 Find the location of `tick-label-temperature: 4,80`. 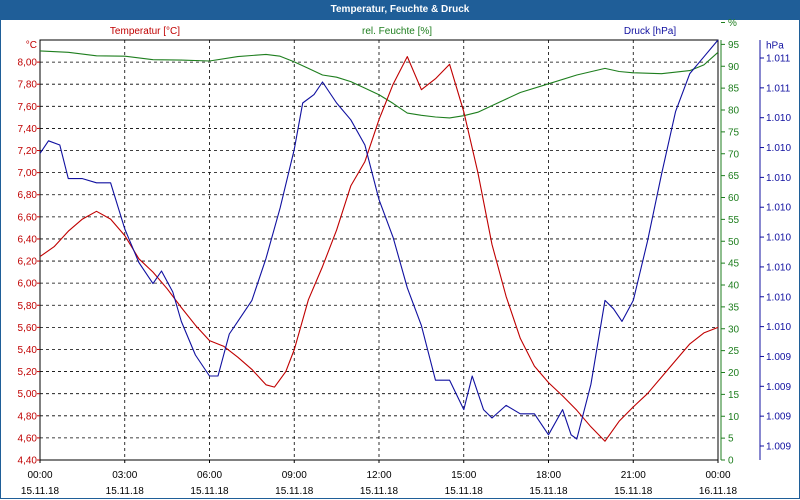

tick-label-temperature: 4,80 is located at coordinates (28, 416).